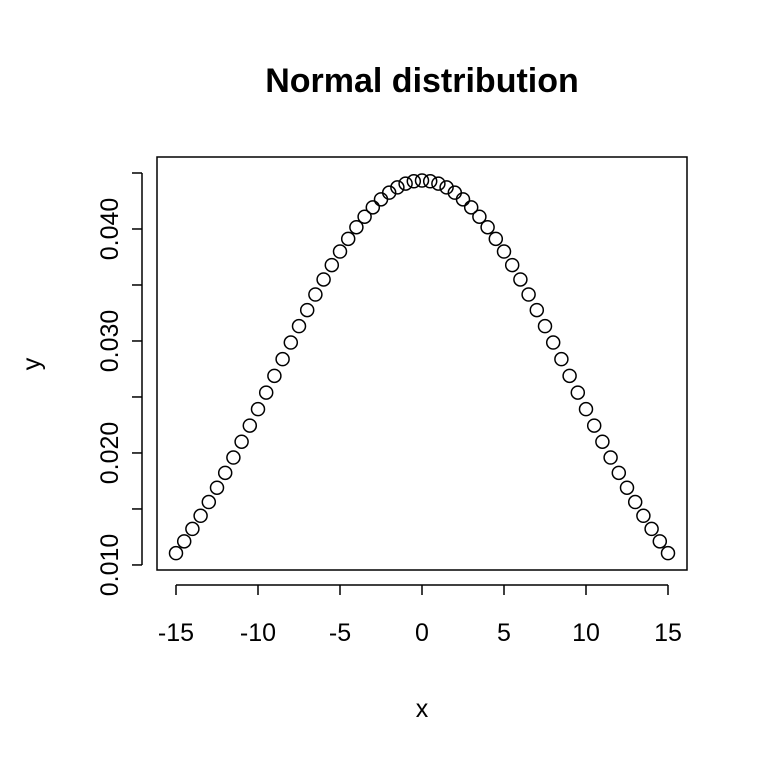 The image size is (768, 768). What do you see at coordinates (110, 565) in the screenshot?
I see `y-tick-label: 0.010` at bounding box center [110, 565].